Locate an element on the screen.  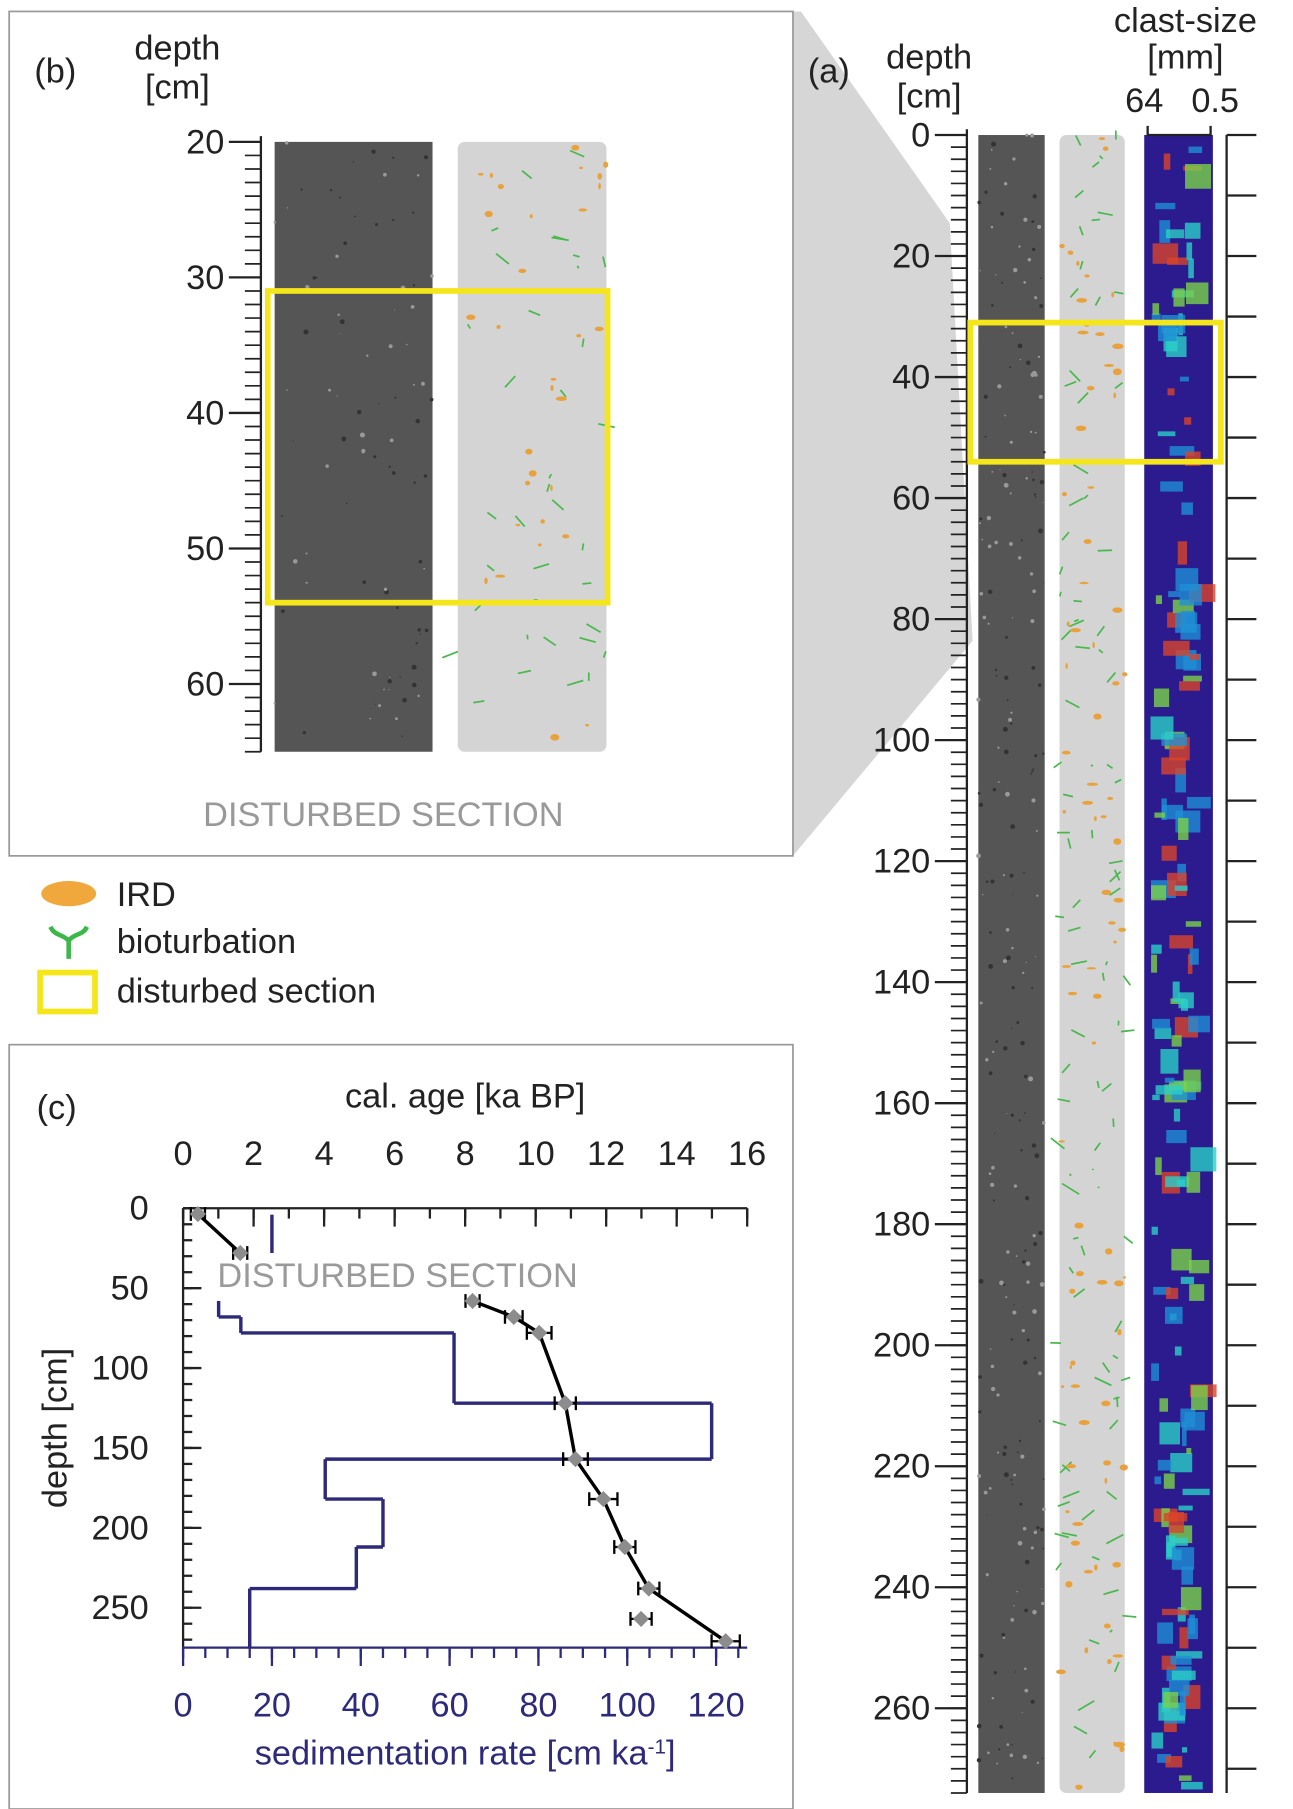
x2-tick-label: 120 is located at coordinates (715, 1705).